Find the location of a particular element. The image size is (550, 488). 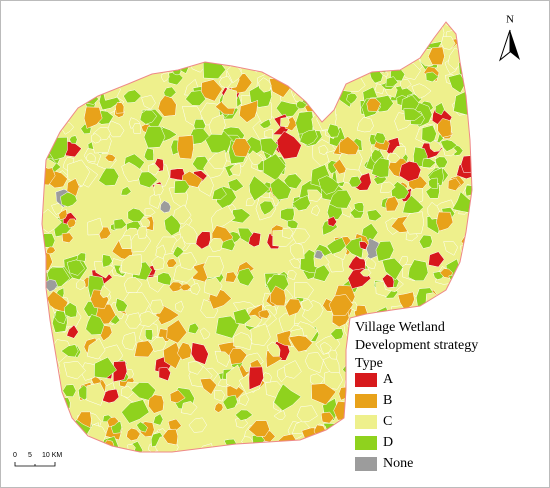

legend-label: D is located at coordinates (388, 442).